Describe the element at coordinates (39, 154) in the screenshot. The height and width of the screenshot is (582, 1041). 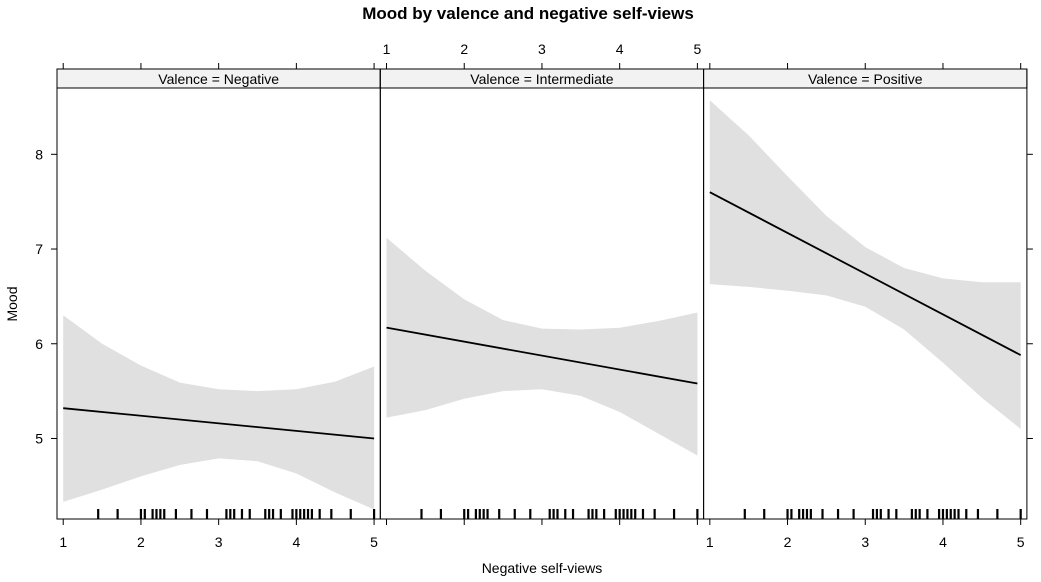
I see `y-tick-label: 8` at that location.